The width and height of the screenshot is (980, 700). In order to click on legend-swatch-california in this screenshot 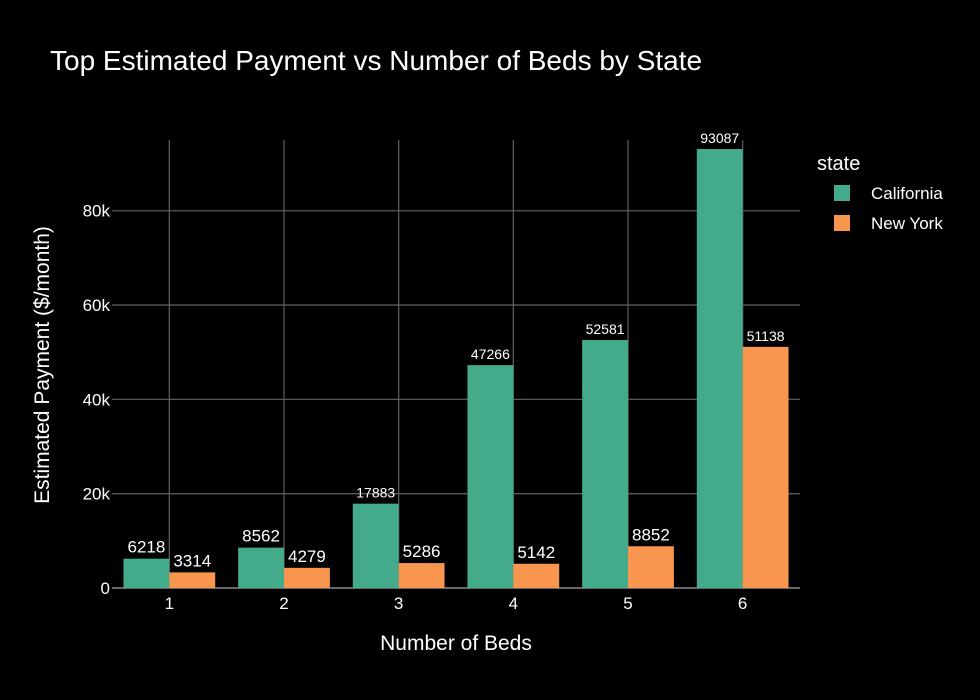, I will do `click(842, 193)`.